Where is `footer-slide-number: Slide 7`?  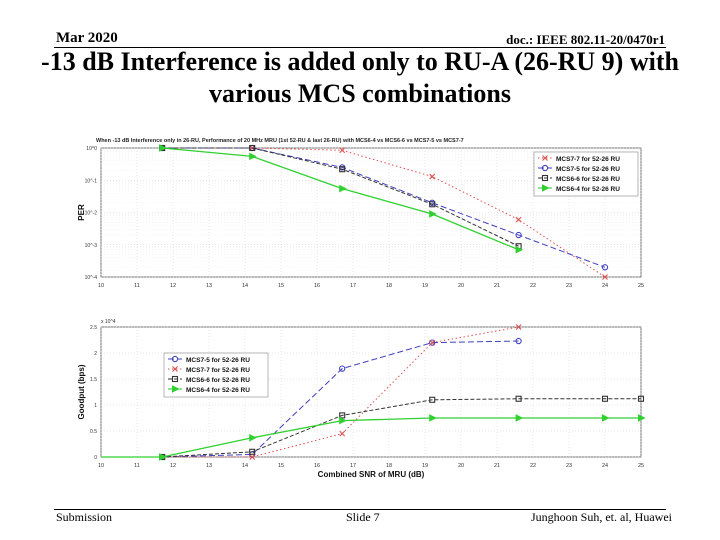
footer-slide-number: Slide 7 is located at coordinates (363, 517).